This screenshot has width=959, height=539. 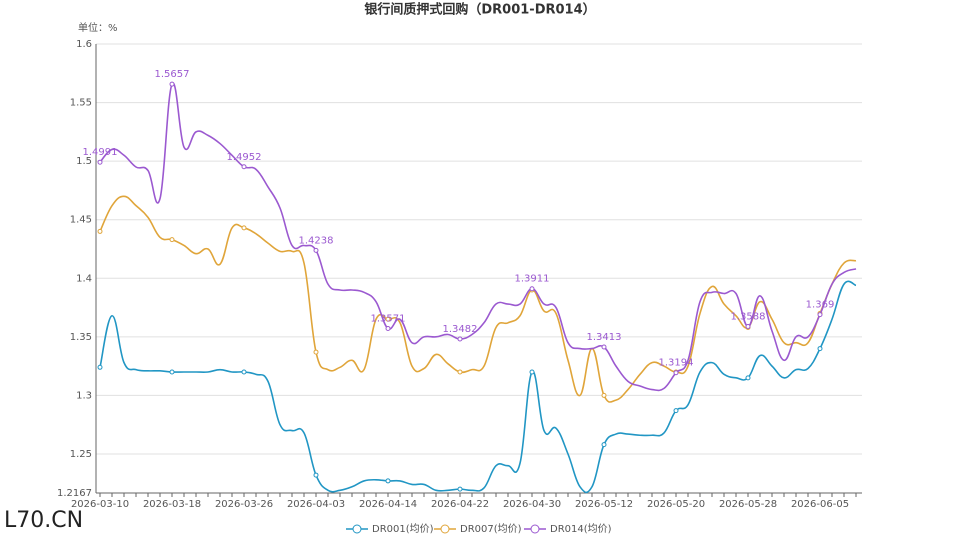 What do you see at coordinates (244, 504) in the screenshot?
I see `x-tick-label: 2026-03-26` at bounding box center [244, 504].